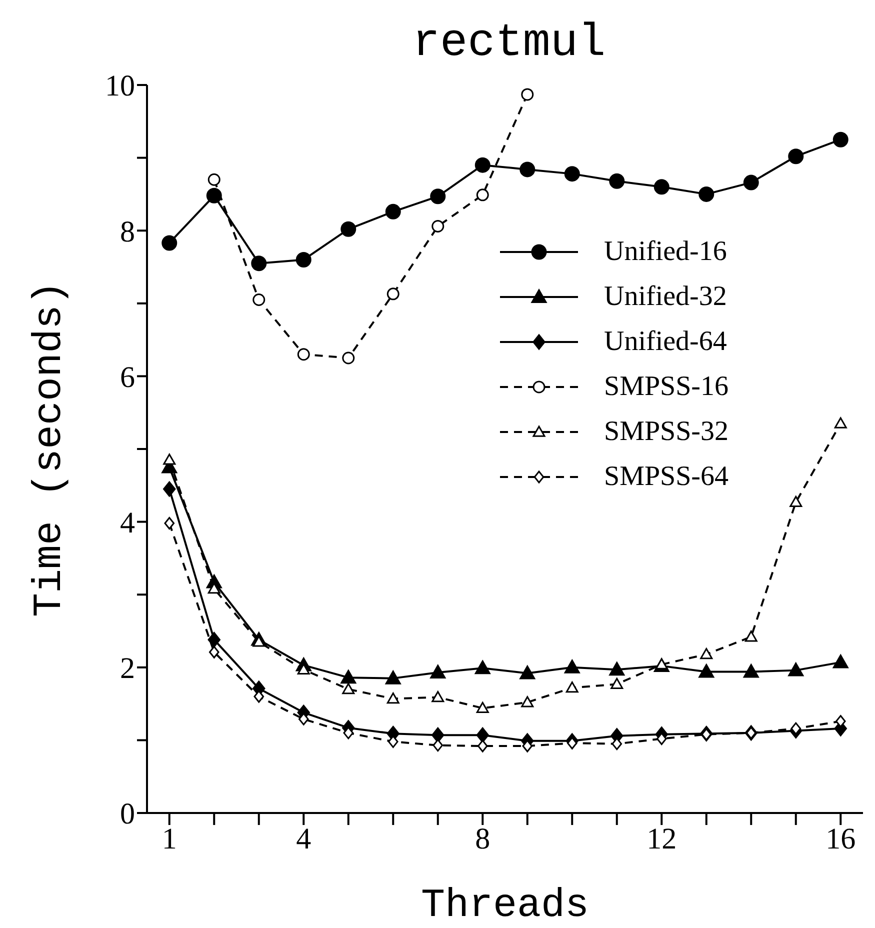  I want to click on x-tick-label: 16, so click(841, 839).